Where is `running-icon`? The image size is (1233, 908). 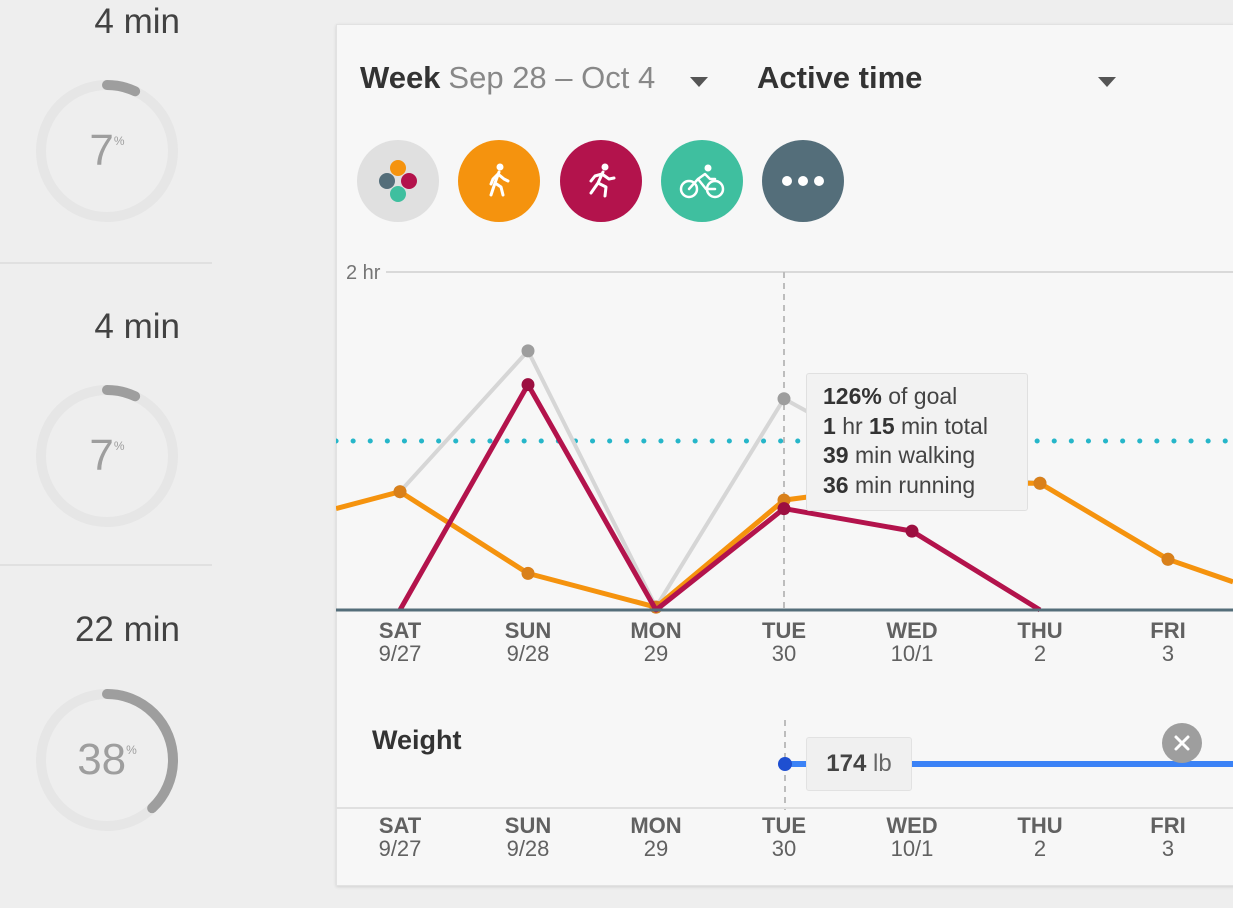
running-icon is located at coordinates (602, 180).